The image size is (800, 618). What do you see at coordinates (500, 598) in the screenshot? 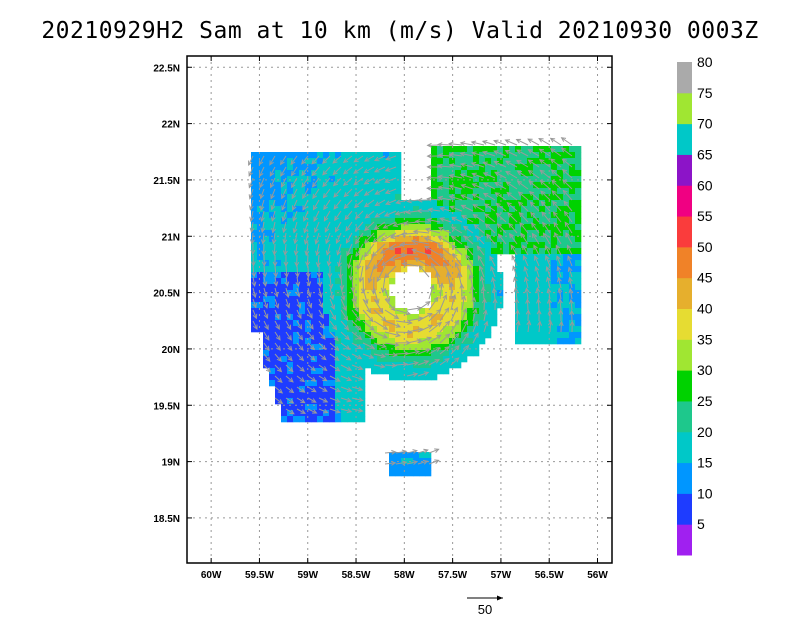
I see `reference-arrowhead` at bounding box center [500, 598].